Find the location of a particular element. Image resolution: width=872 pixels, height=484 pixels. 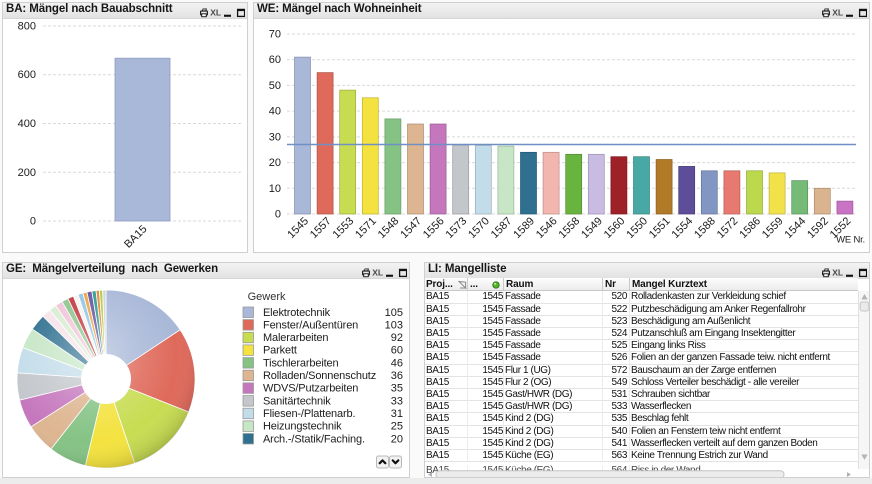

svg-text: 1556 is located at coordinates (434, 228).